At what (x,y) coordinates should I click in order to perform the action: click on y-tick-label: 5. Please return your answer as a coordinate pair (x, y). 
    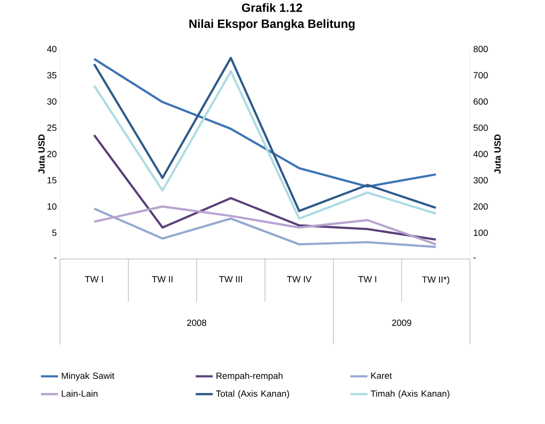
    Looking at the image, I should click on (54, 233).